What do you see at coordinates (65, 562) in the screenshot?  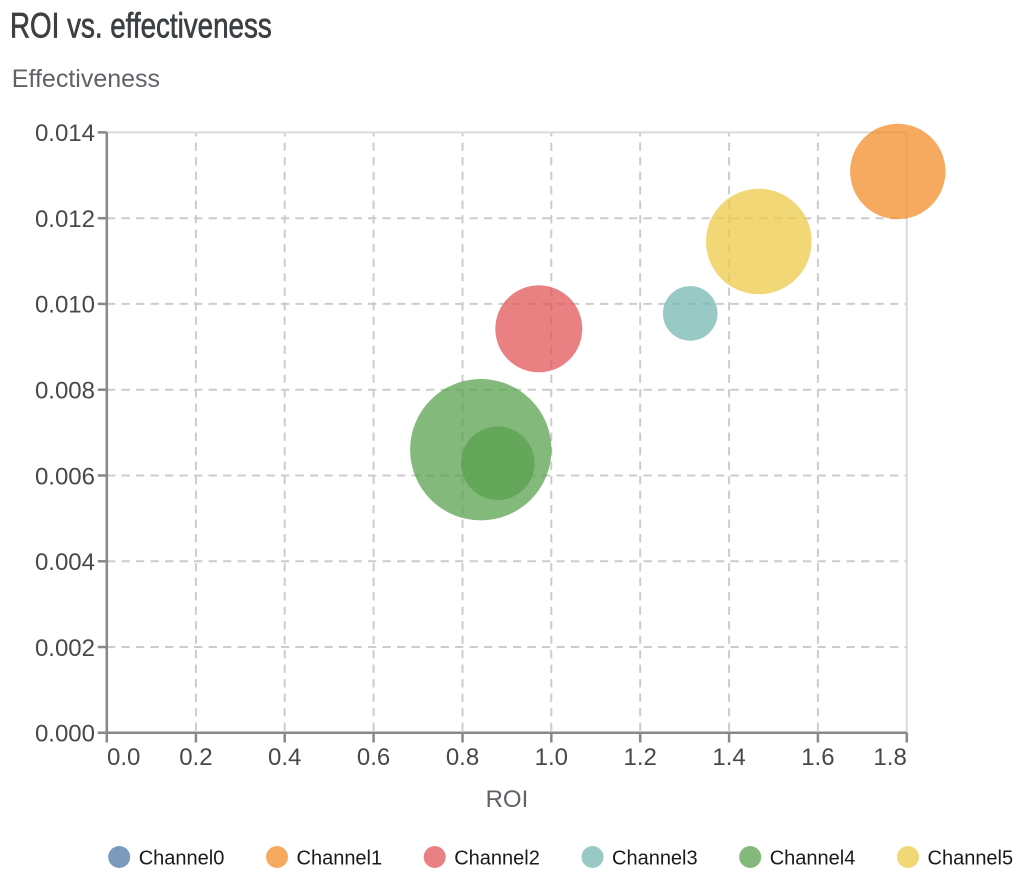 I see `svg-text: 0.004` at bounding box center [65, 562].